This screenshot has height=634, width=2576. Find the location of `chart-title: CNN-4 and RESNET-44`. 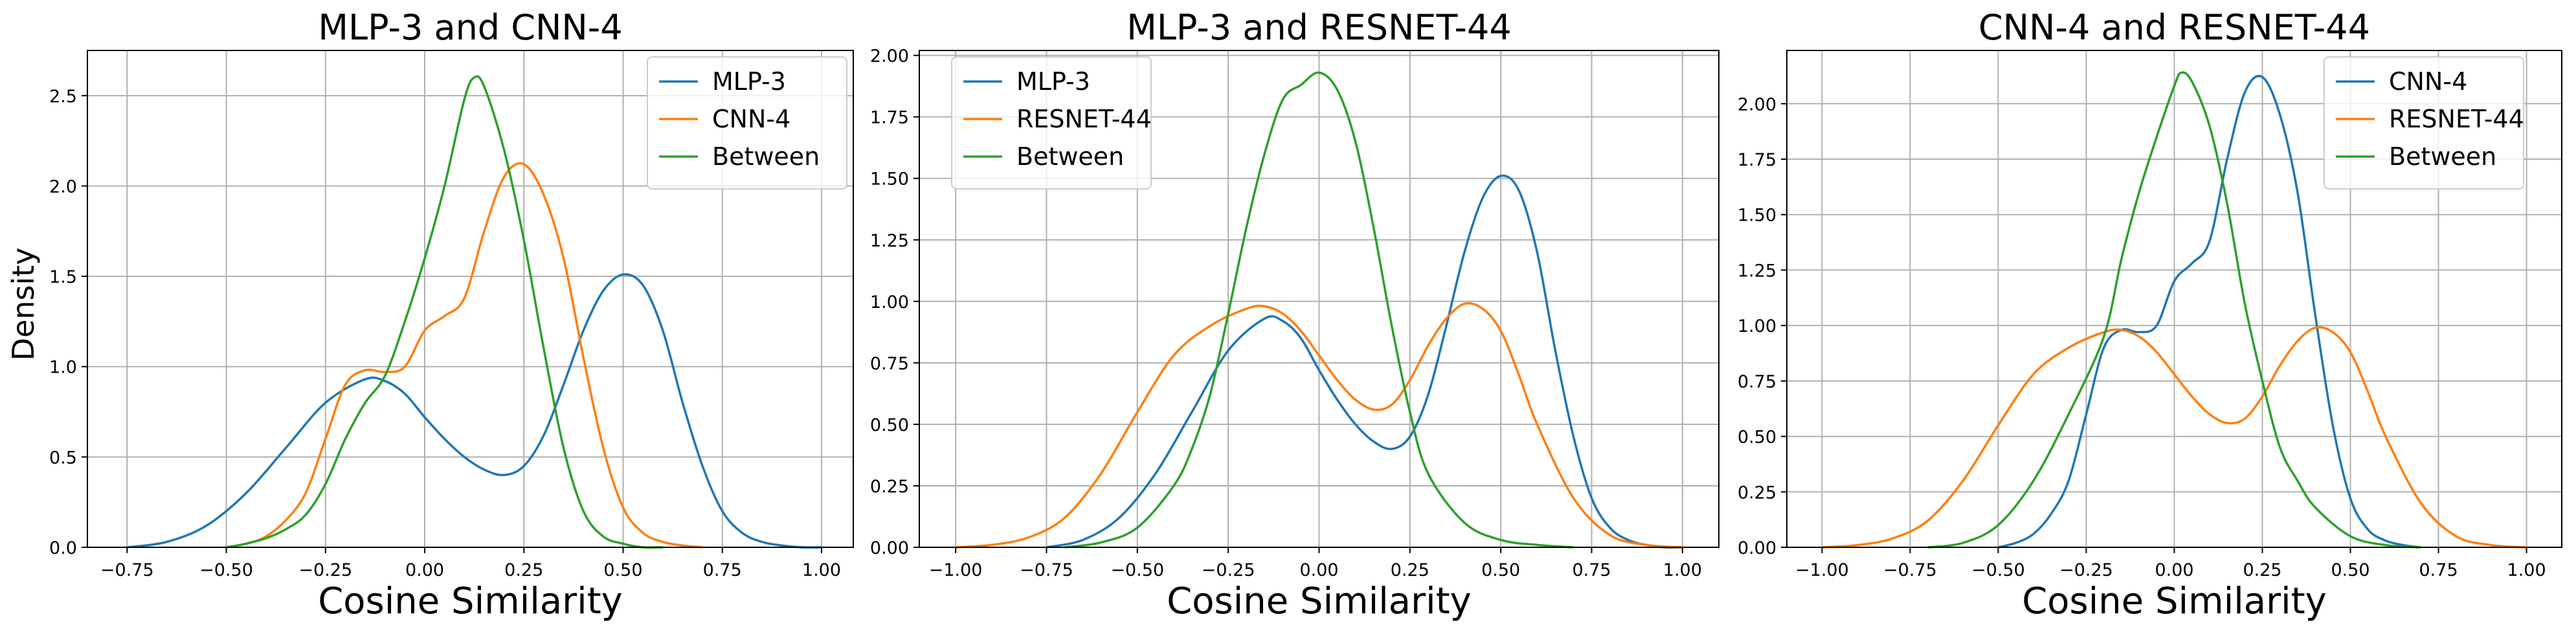

chart-title: CNN-4 and RESNET-44 is located at coordinates (2174, 27).